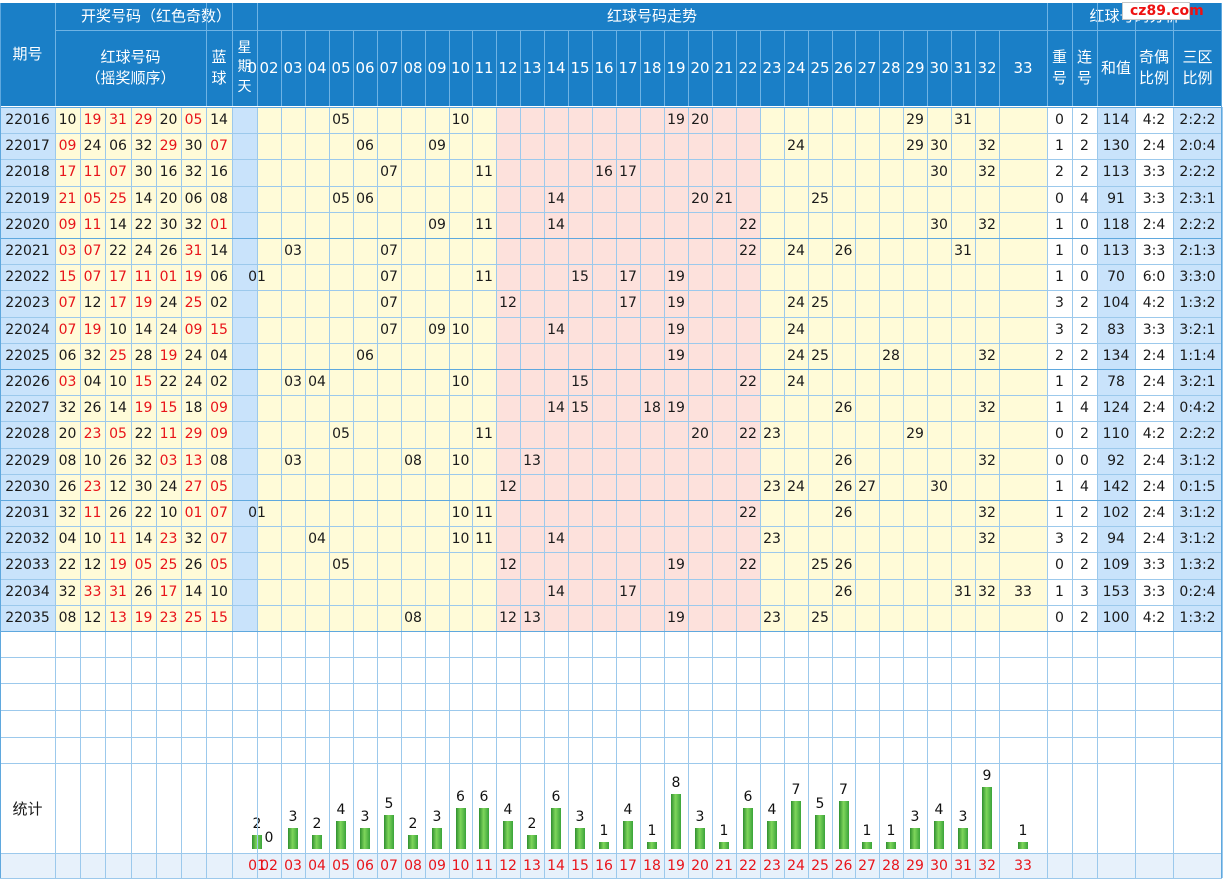 This screenshot has height=883, width=1225. I want to click on three-zone-cell: 3:1:2, so click(1197, 460).